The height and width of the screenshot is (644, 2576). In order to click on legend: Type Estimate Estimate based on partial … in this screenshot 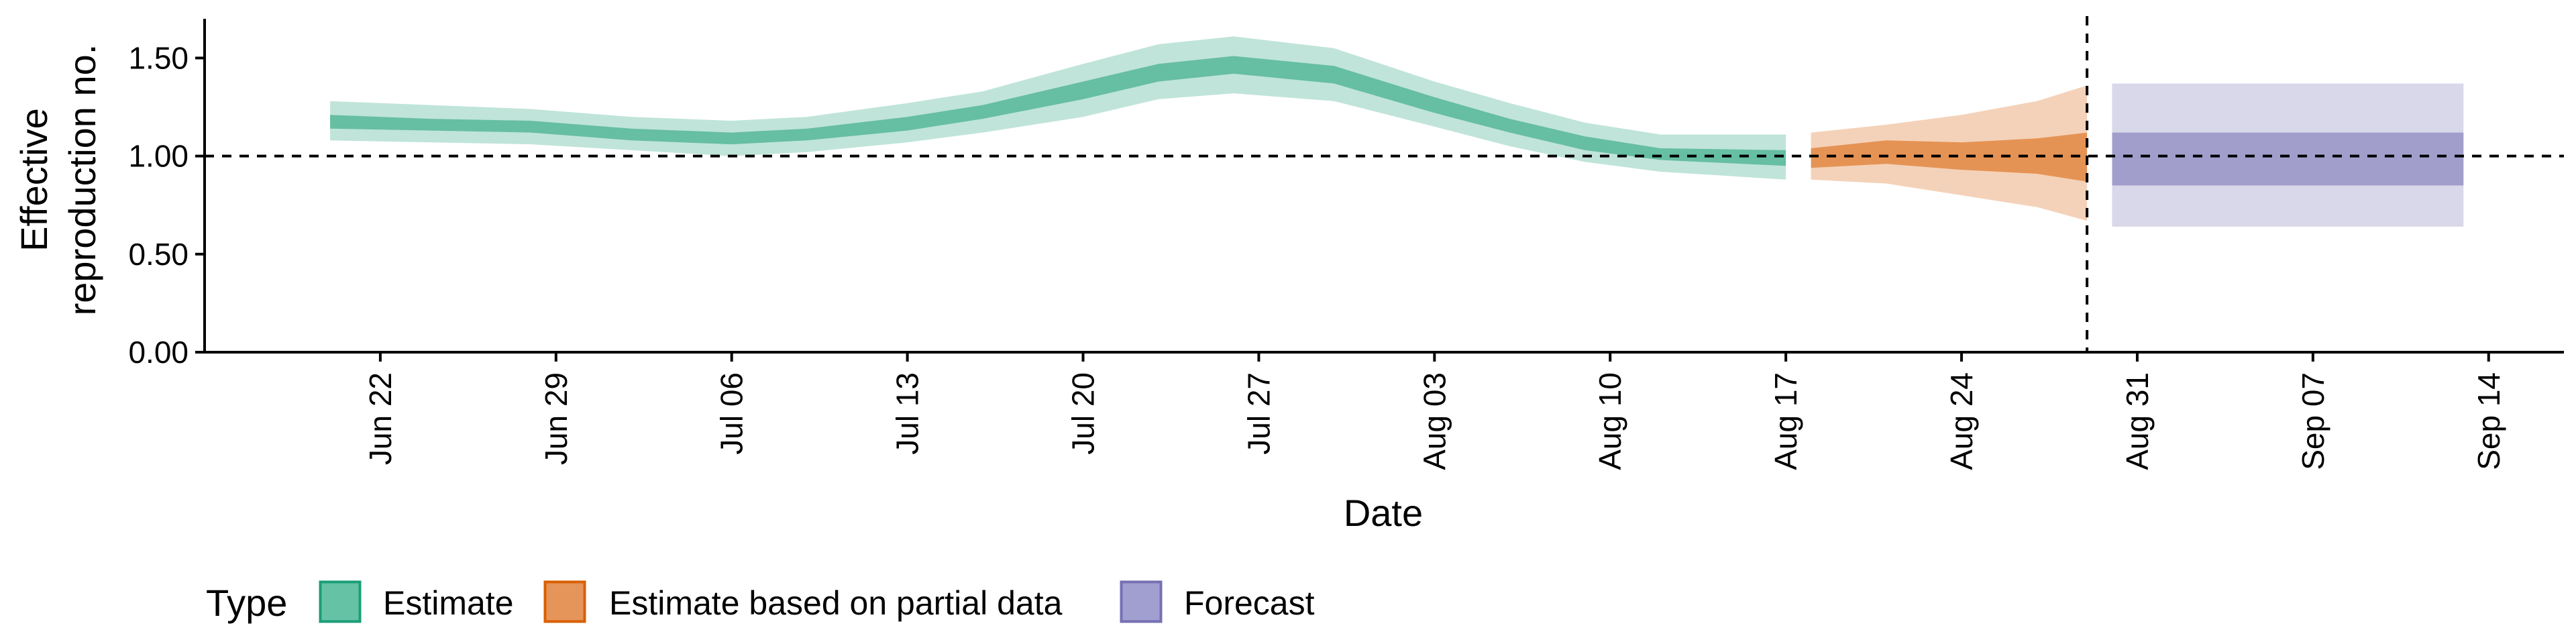, I will do `click(760, 602)`.